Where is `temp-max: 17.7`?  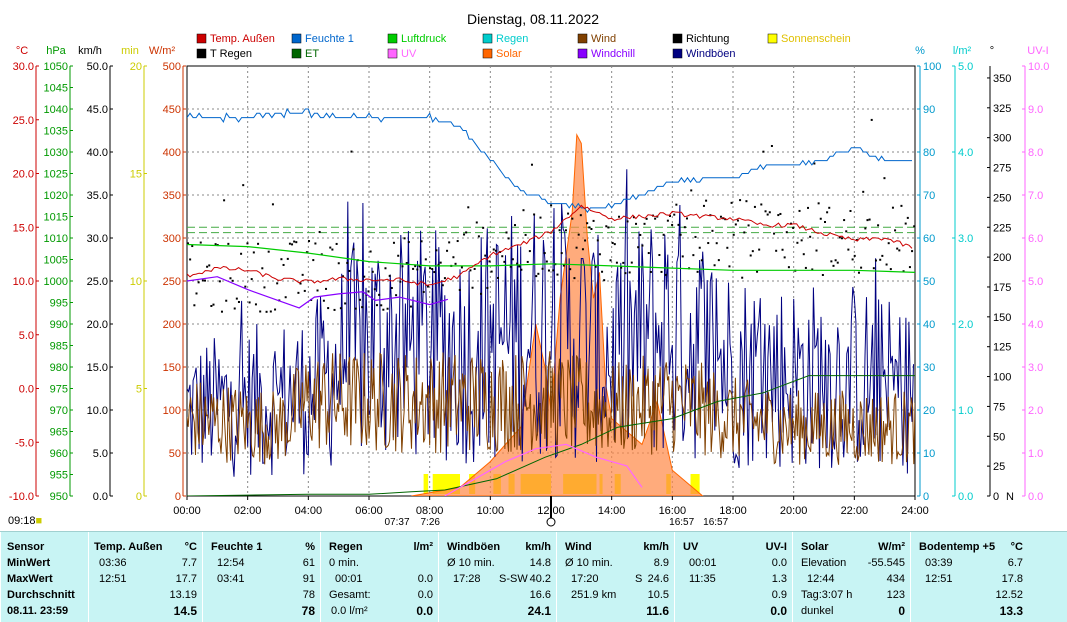 temp-max: 17.7 is located at coordinates (186, 579).